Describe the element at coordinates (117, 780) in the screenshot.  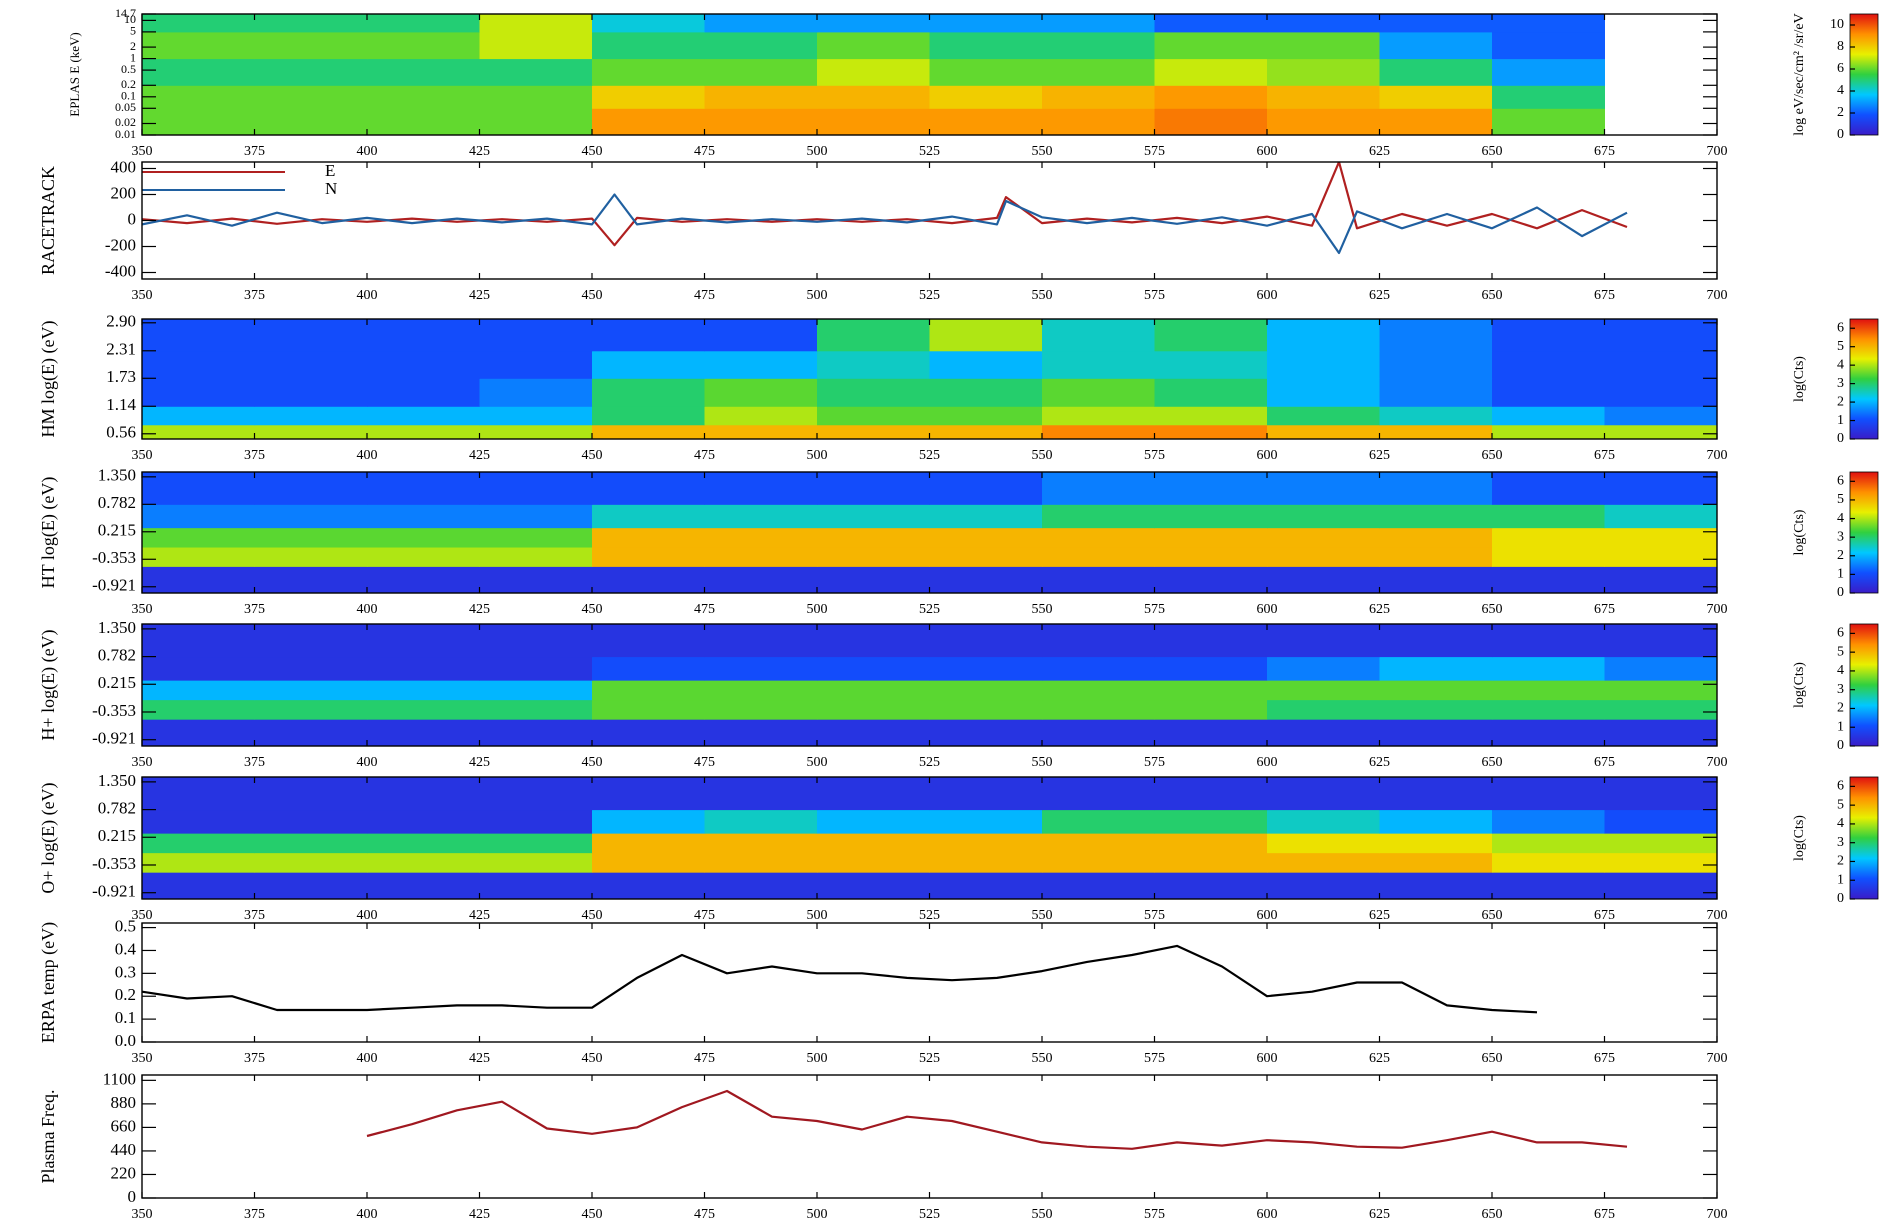
I see `y-tick-label: 1.350` at that location.